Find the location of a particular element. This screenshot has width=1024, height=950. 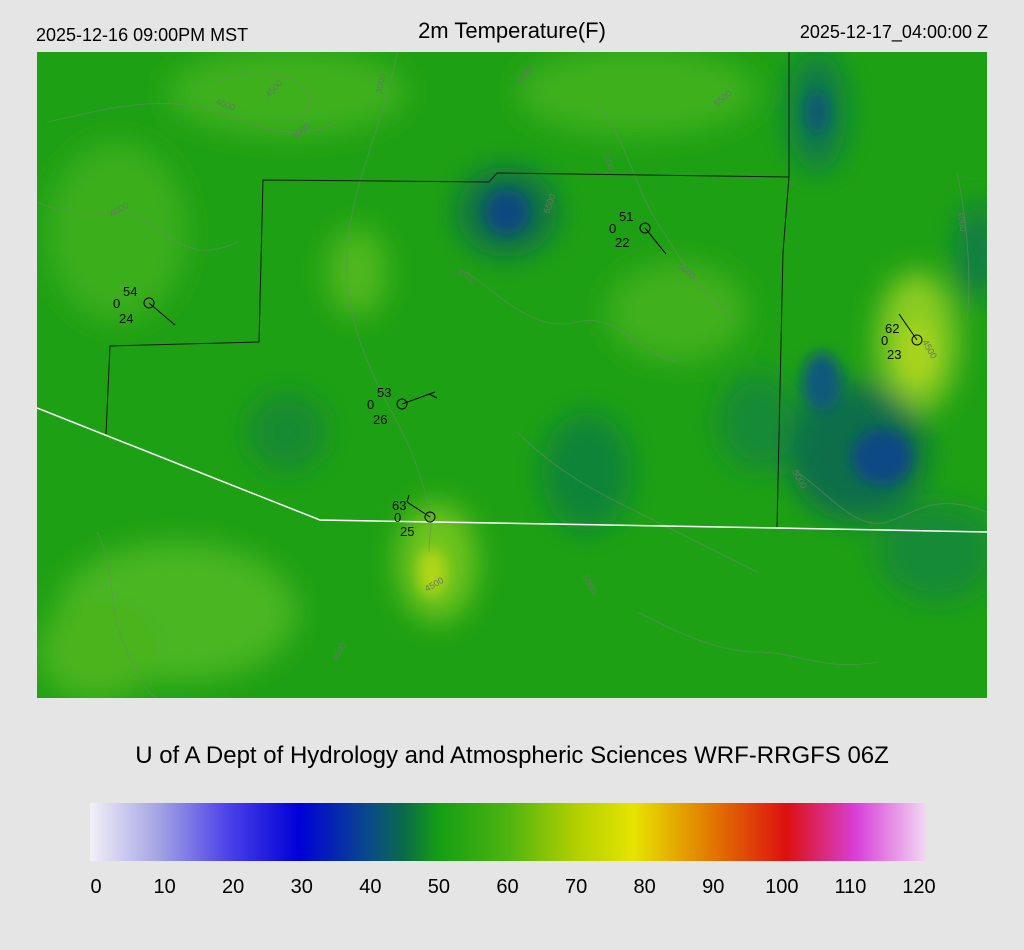

map-title: 2m Temperature(F) is located at coordinates (512, 30).